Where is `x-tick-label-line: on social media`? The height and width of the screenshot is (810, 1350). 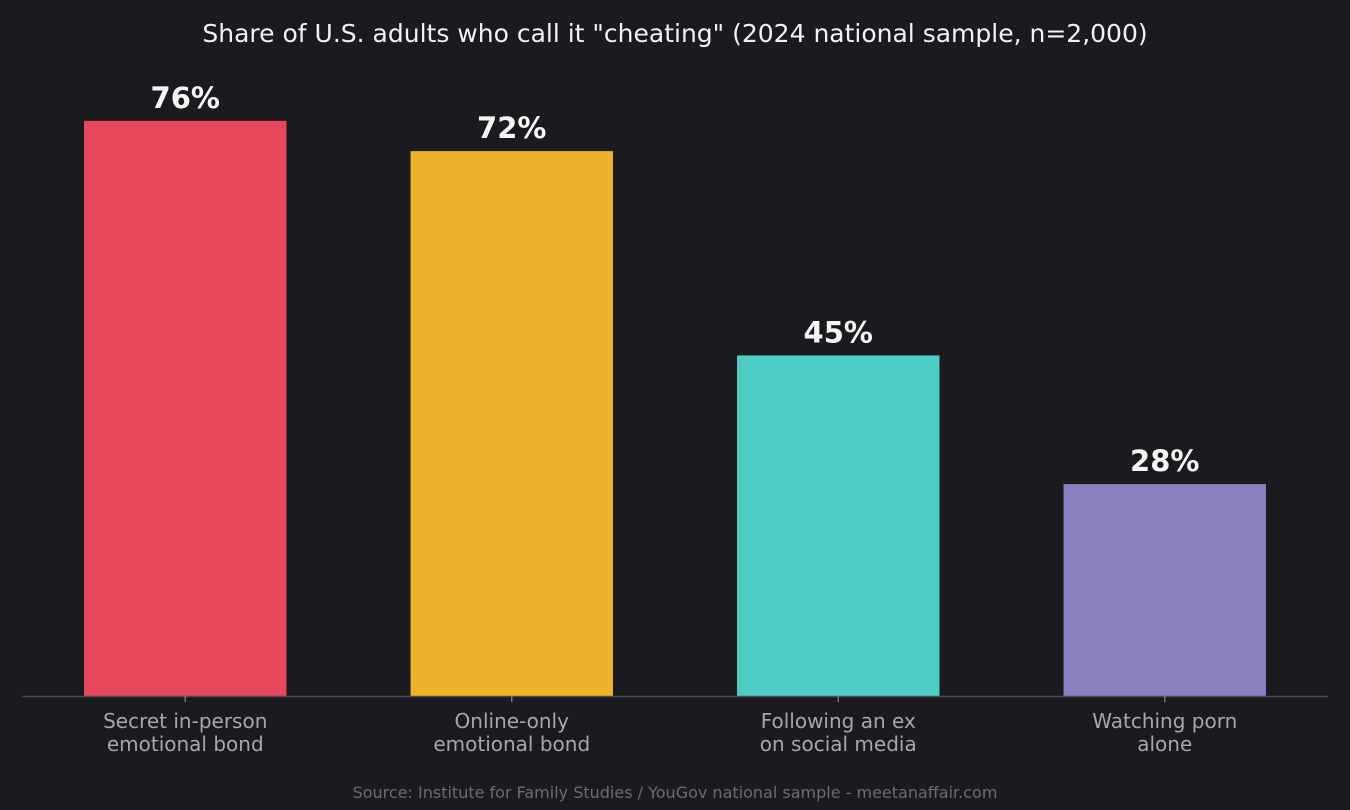
x-tick-label-line: on social media is located at coordinates (838, 744).